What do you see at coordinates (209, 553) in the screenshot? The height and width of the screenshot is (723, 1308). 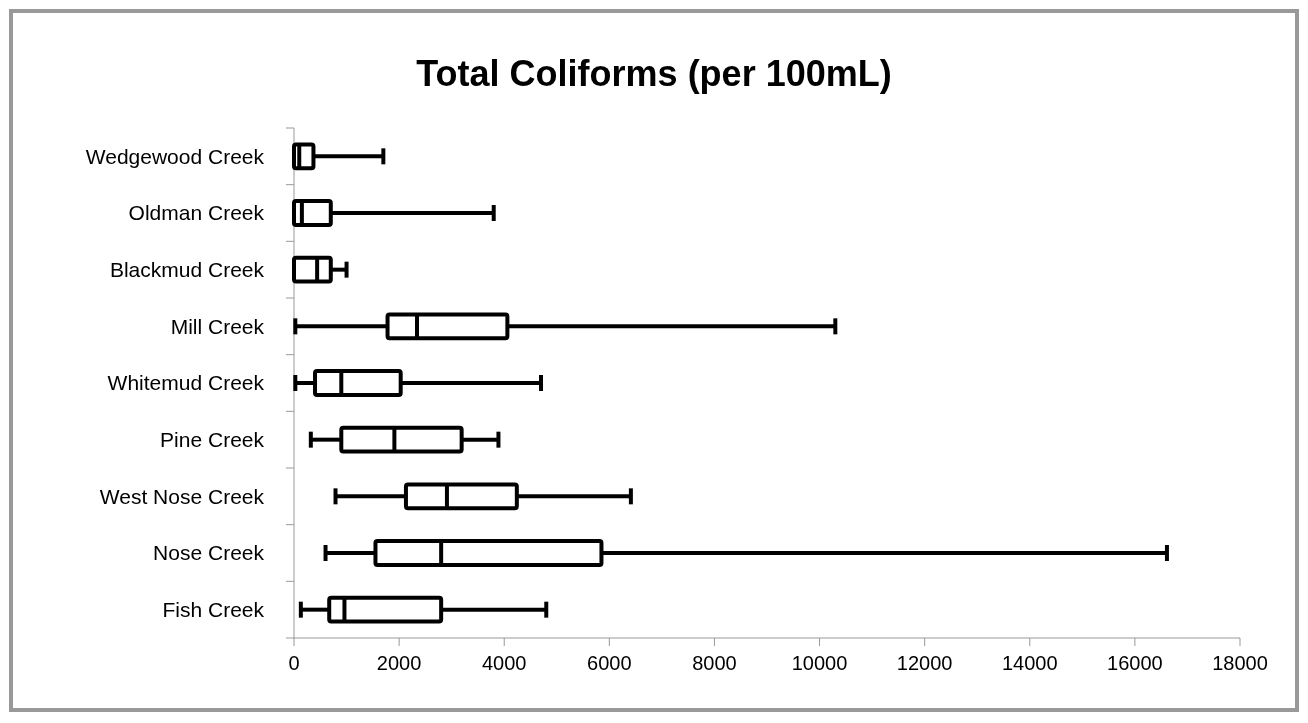 I see `y-tick-label: Nose Creek` at bounding box center [209, 553].